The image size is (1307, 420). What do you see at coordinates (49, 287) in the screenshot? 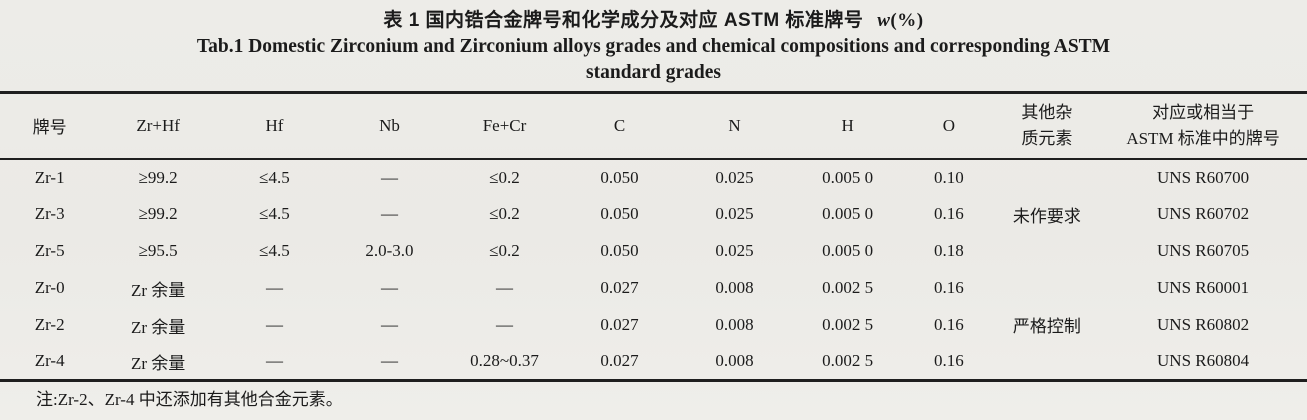
I see `cell-grade: Zr-0` at bounding box center [49, 287].